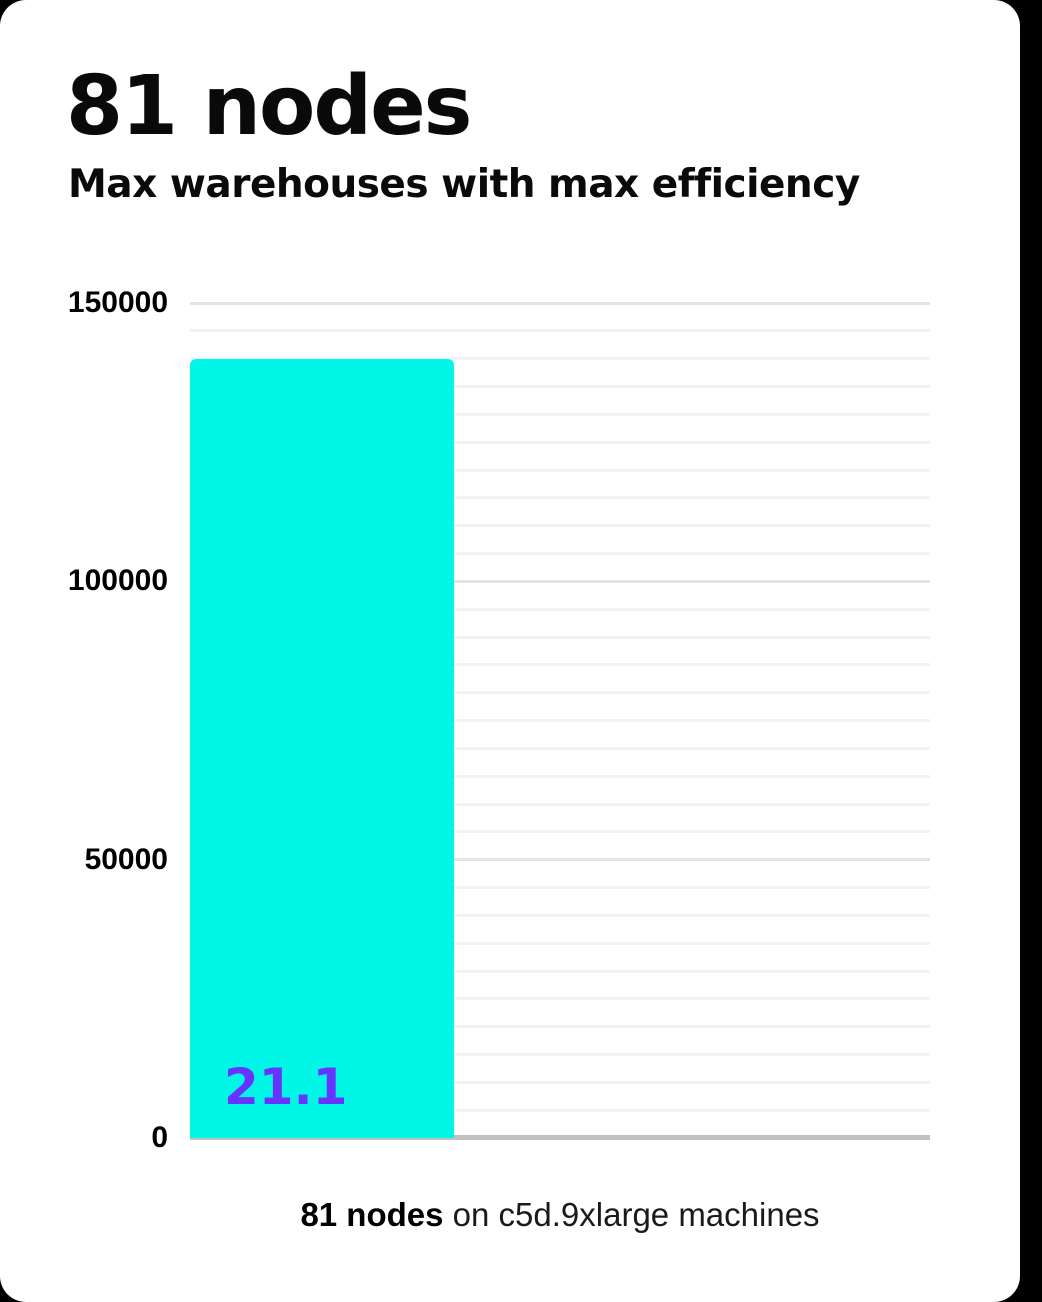  I want to click on y-axis-tick-label: 0, so click(159, 1137).